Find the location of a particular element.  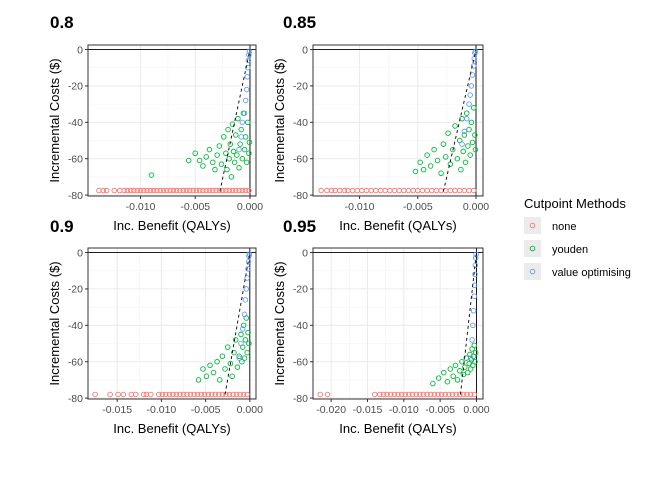

panel-title: 0.8 is located at coordinates (62, 22).